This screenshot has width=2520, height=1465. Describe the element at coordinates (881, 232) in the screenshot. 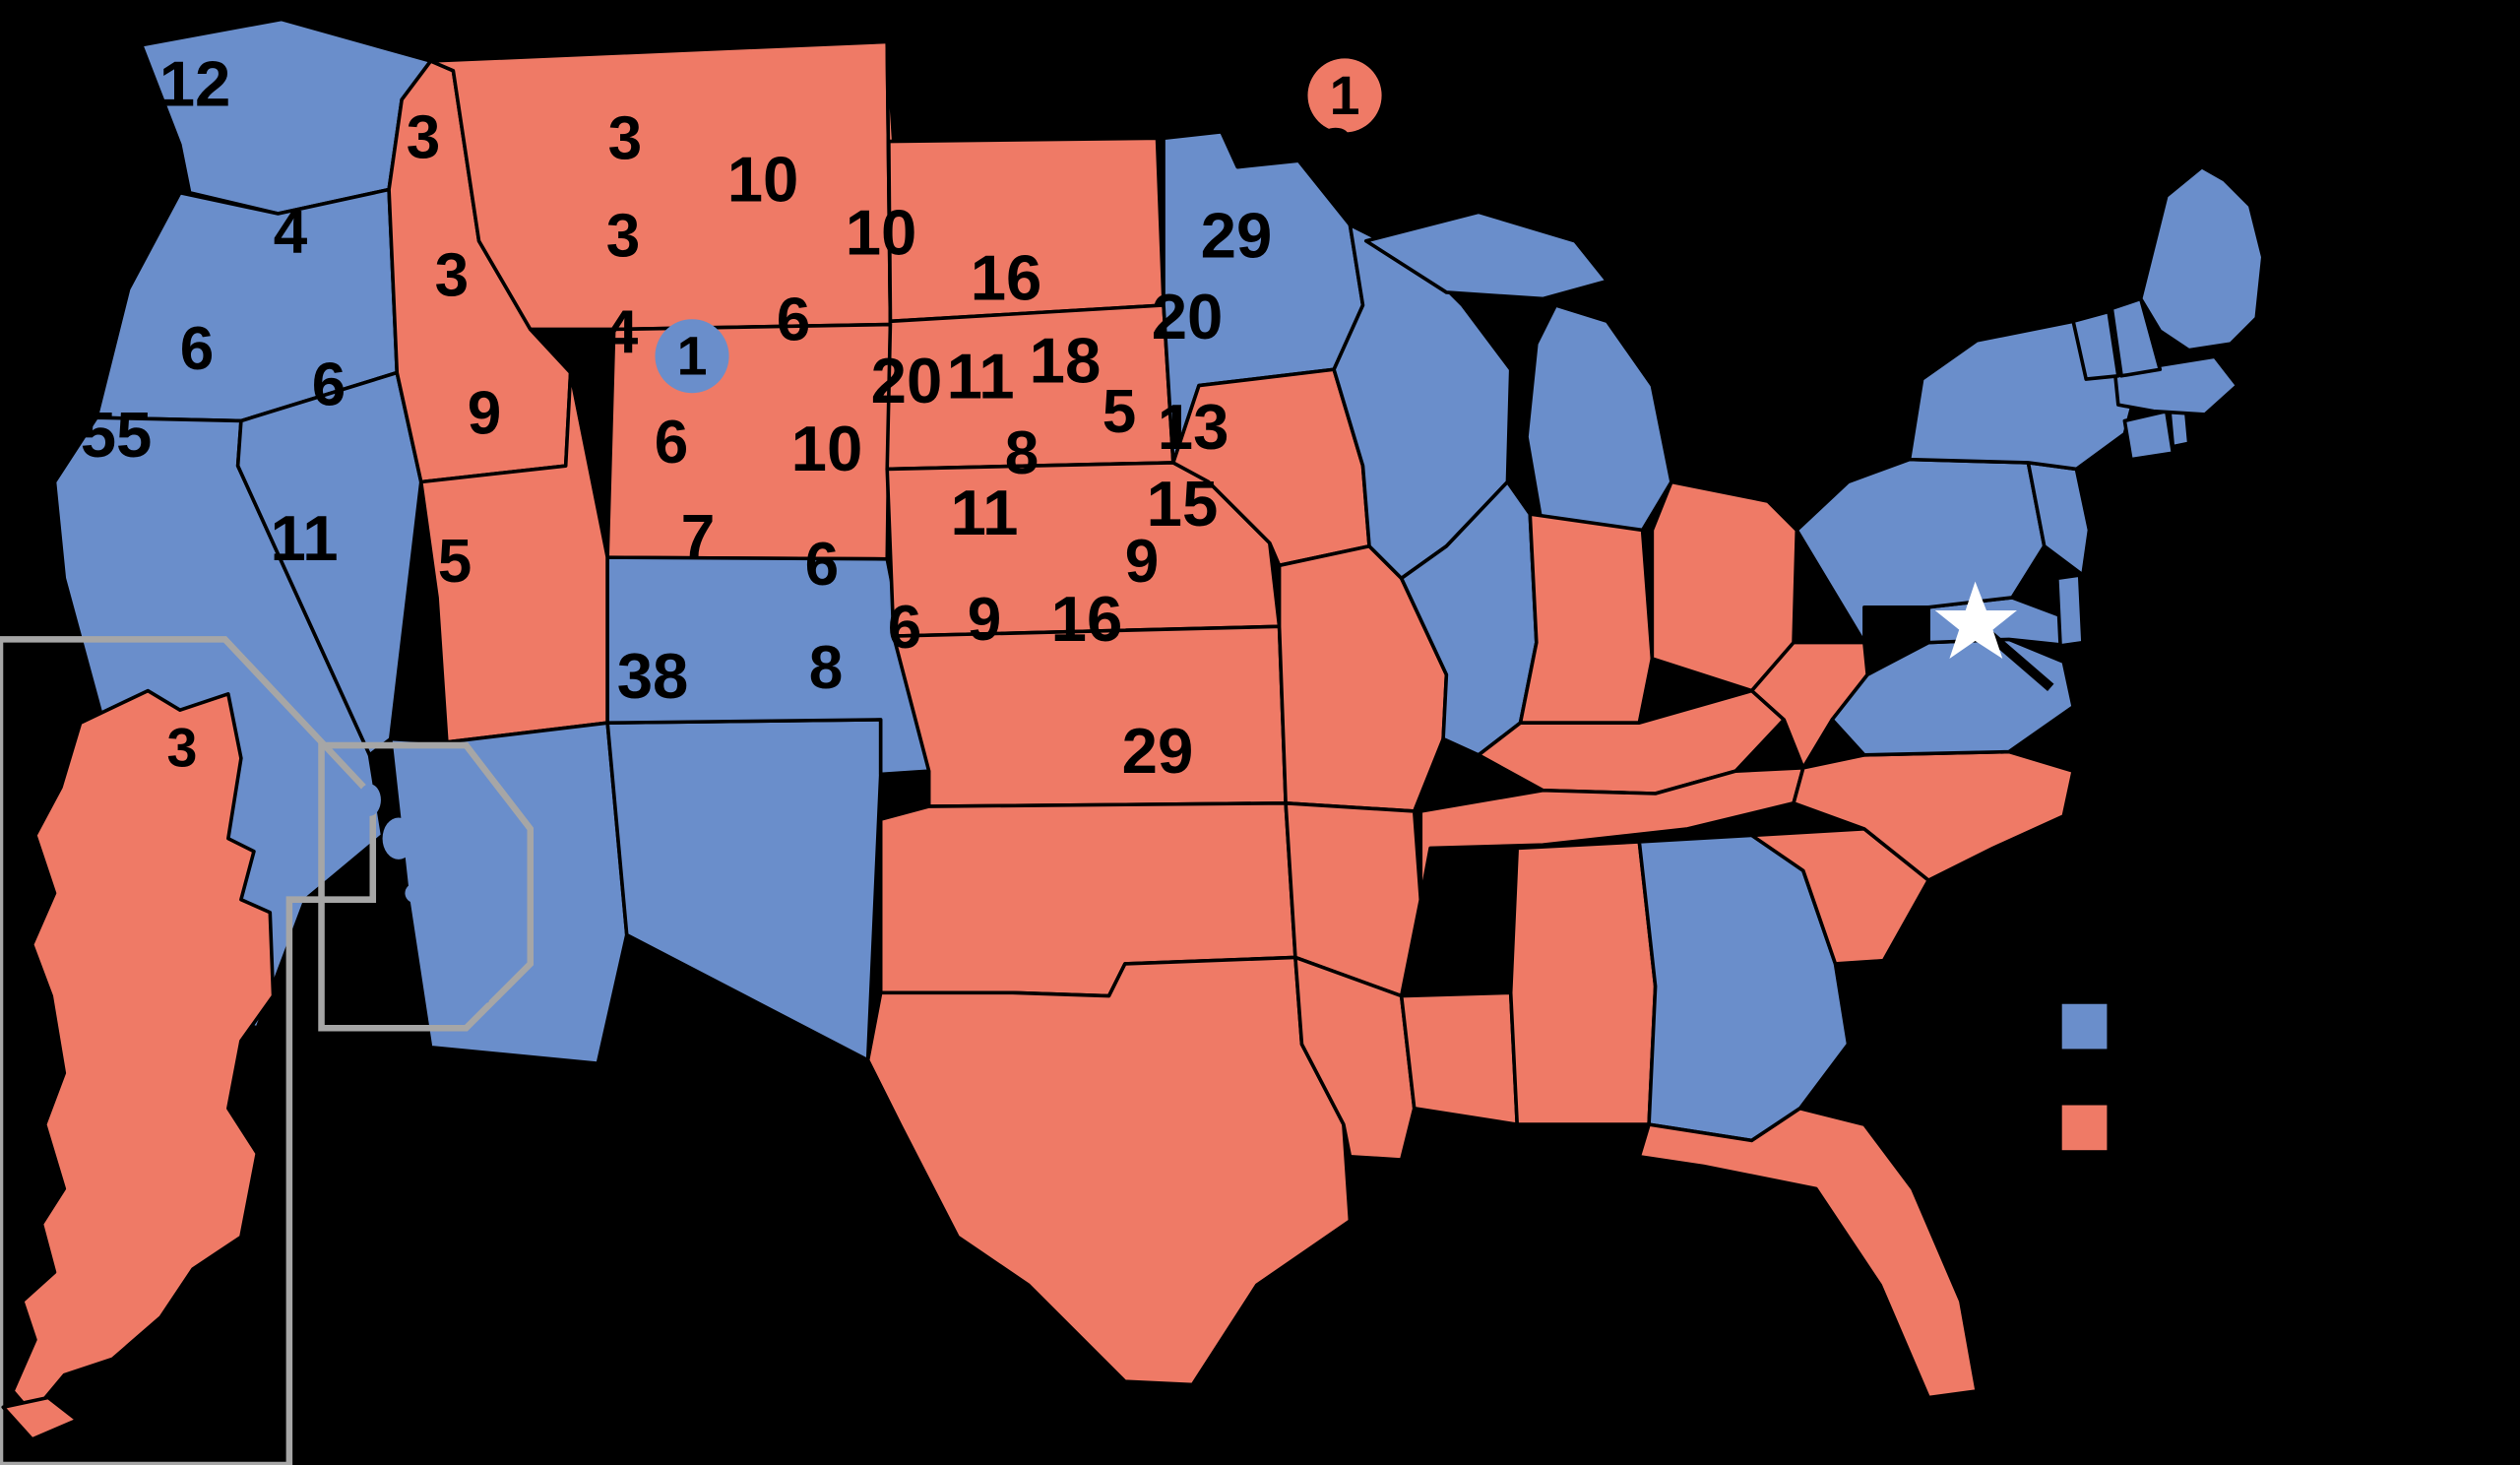

I see `state-votes-WI: 10` at that location.